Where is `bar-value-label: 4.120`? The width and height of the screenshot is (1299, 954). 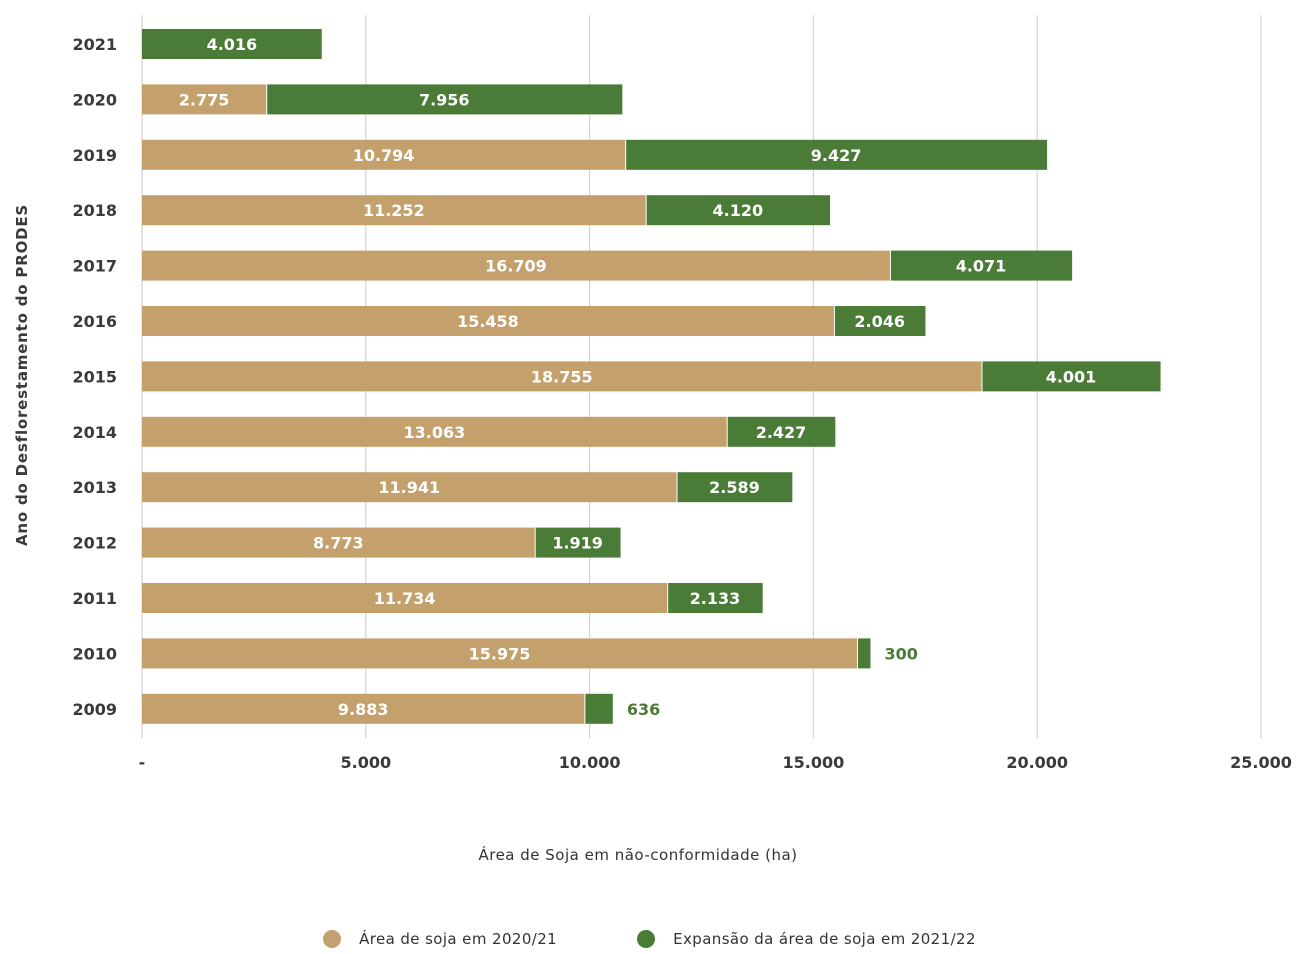
bar-value-label: 4.120 is located at coordinates (738, 210).